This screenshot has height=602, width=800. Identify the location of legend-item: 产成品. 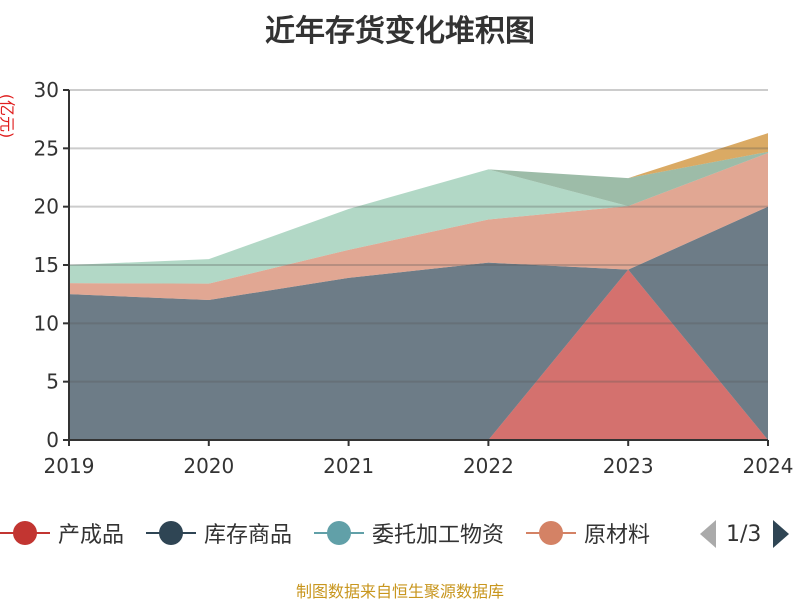
(62, 533).